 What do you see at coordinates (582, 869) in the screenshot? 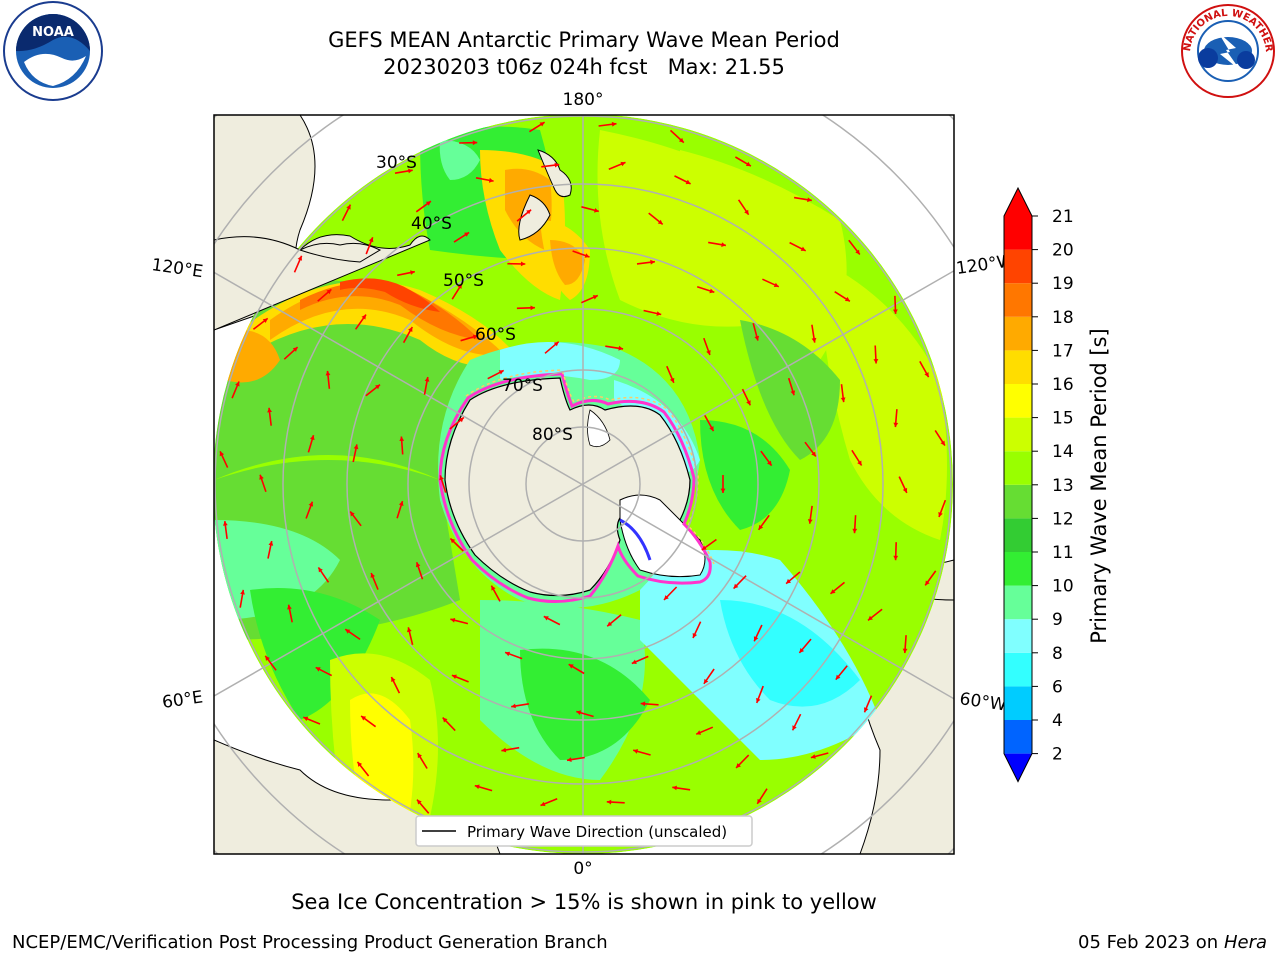
I see `lon-label-0: 0°` at bounding box center [582, 869].